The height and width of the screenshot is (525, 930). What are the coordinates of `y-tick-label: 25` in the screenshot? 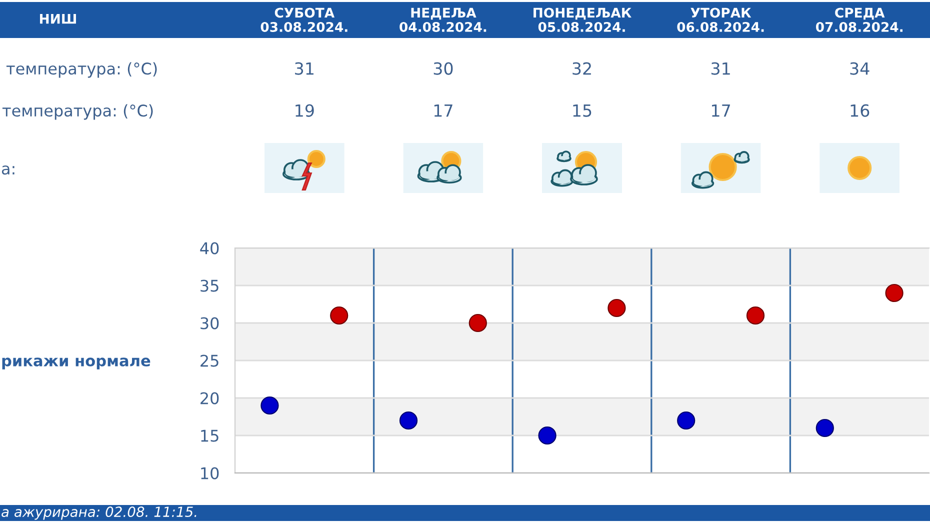 It's located at (209, 360).